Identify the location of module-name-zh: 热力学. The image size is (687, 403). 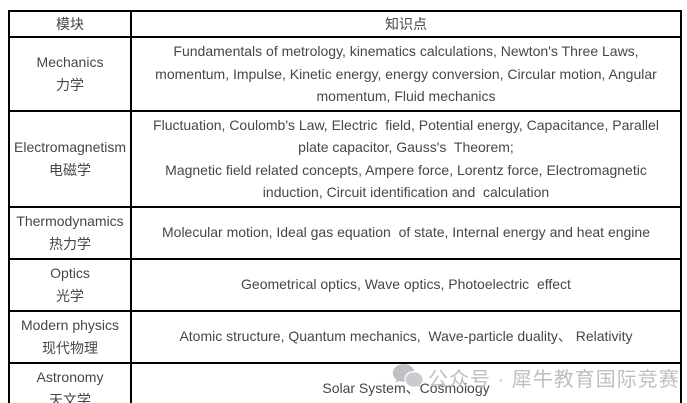
(70, 243).